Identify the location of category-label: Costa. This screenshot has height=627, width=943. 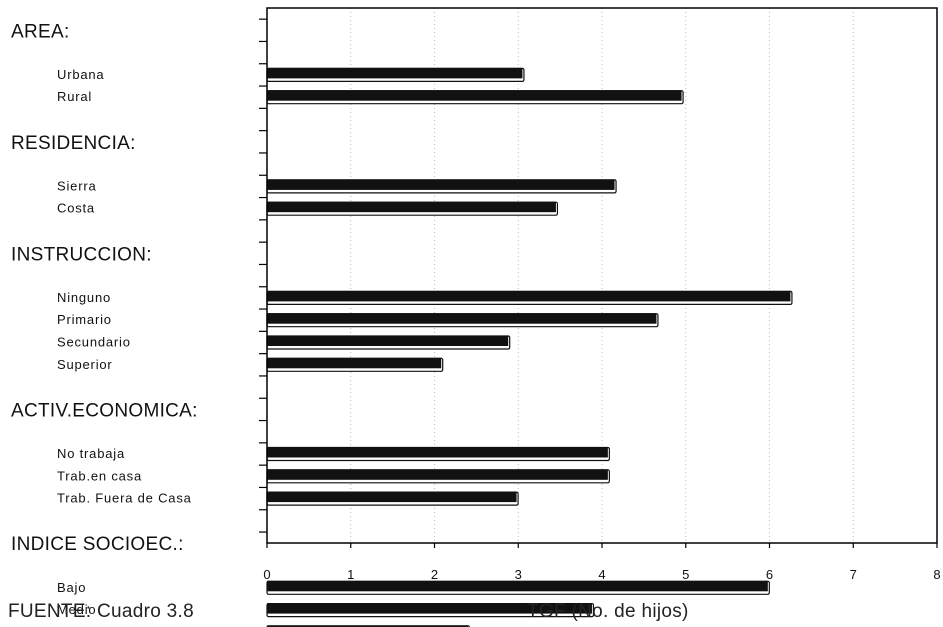
(76, 208).